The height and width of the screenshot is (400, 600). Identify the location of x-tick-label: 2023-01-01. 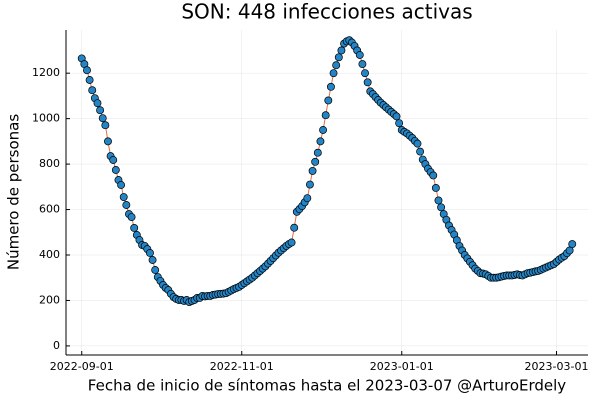
(402, 366).